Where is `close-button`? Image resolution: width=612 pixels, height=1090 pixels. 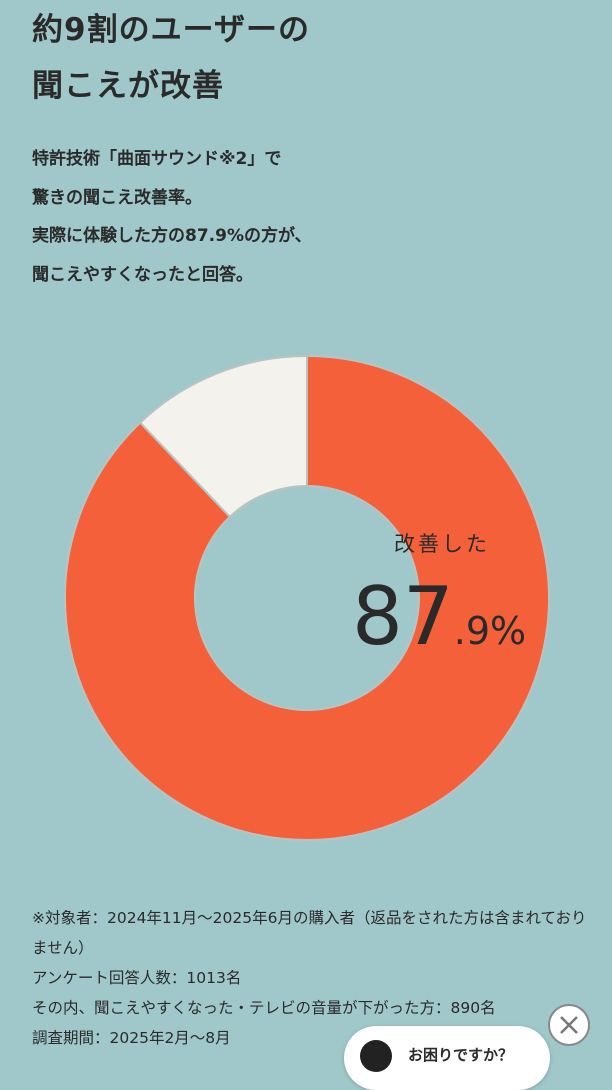
close-button is located at coordinates (569, 1025).